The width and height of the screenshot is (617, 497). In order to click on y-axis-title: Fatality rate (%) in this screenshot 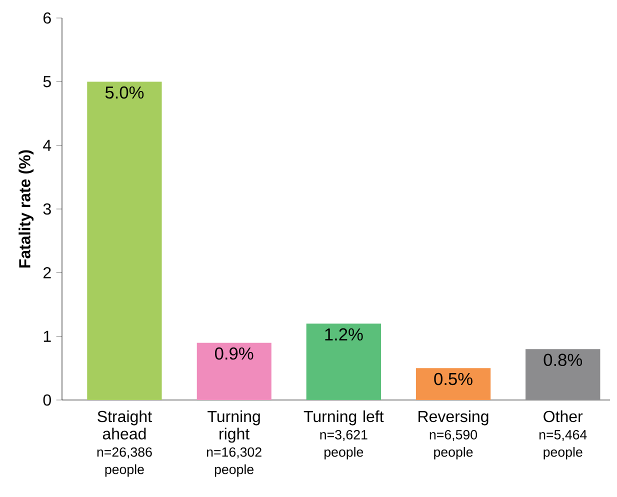, I will do `click(26, 209)`.